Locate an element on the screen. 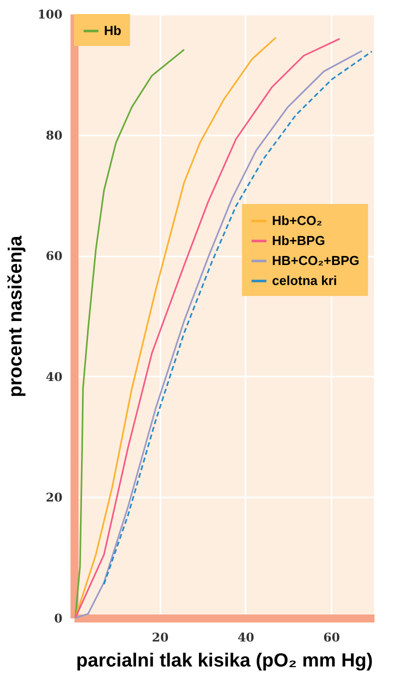  legend-label: Hb is located at coordinates (113, 30).